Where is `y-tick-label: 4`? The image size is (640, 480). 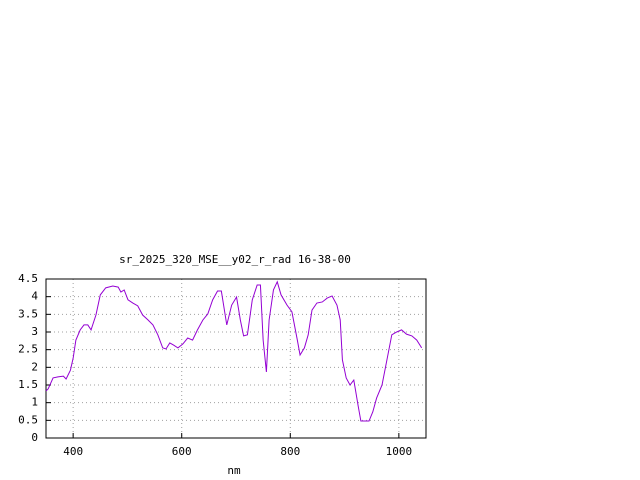 y-tick-label: 4 is located at coordinates (34, 296).